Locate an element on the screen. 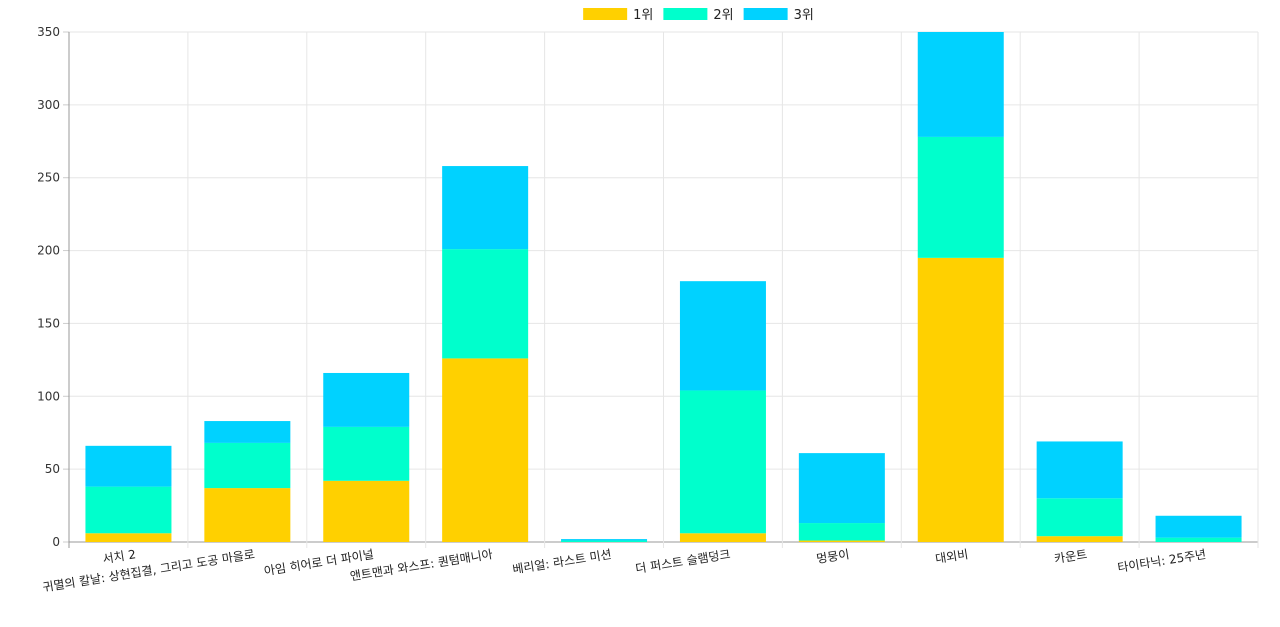 This screenshot has width=1280, height=627. x-category-label: 서치 2 is located at coordinates (119, 556).